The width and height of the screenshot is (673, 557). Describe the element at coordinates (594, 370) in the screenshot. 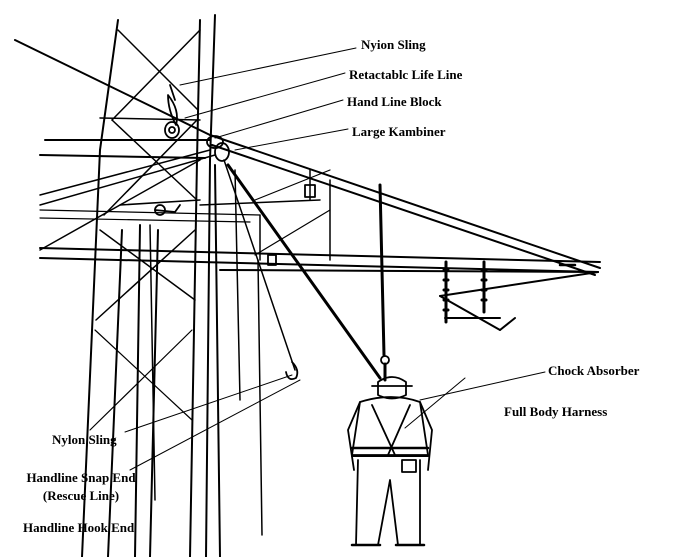

I see `label-shock-absorber: Chock Absorber` at that location.